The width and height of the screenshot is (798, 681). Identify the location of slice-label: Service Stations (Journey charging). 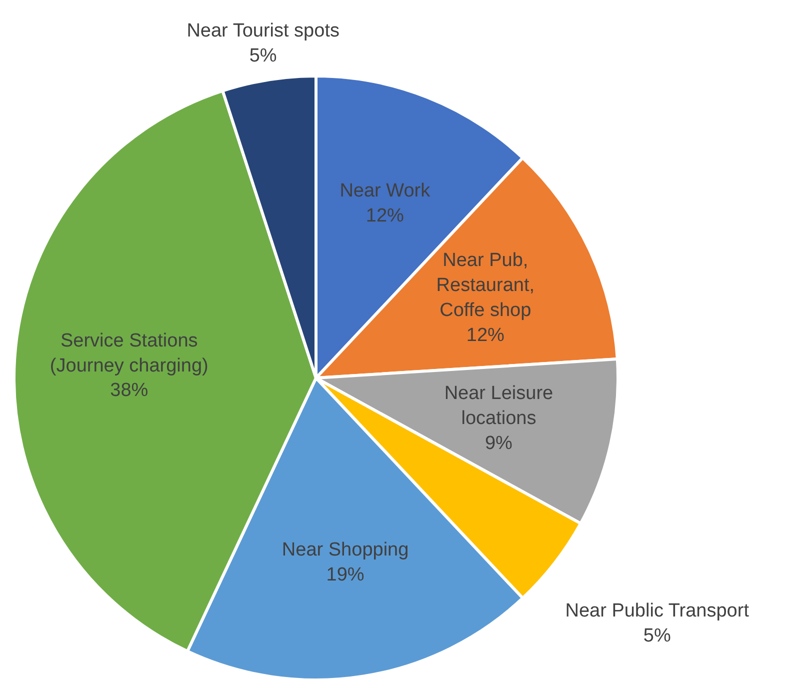
(129, 353).